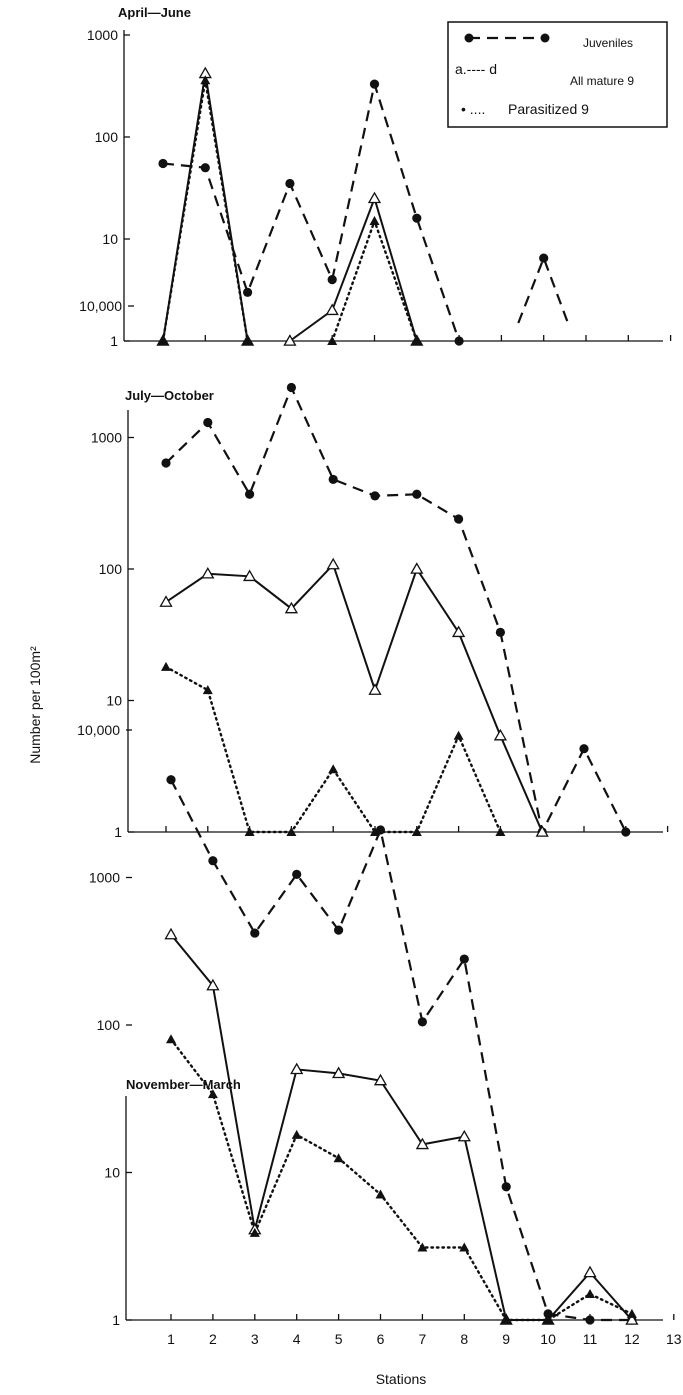  I want to click on x-tick-label: 11, so click(590, 1339).